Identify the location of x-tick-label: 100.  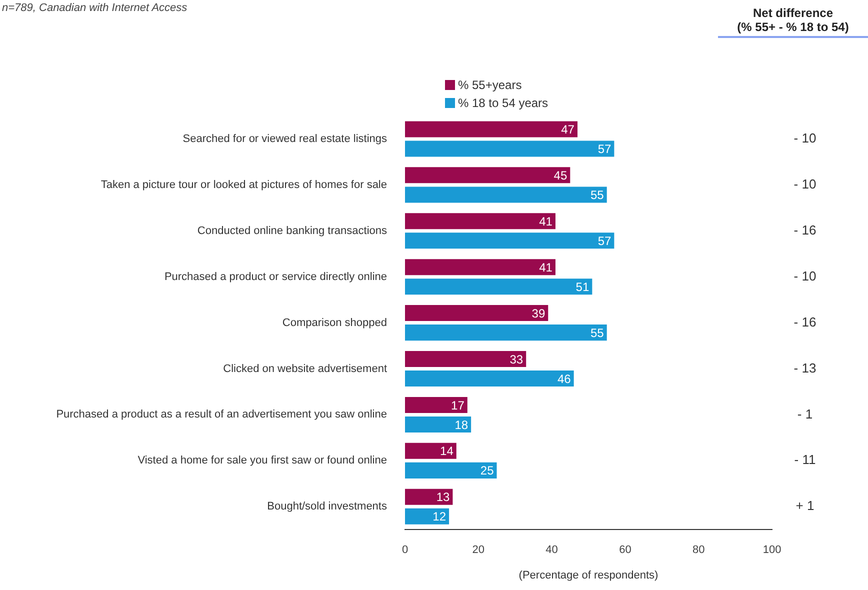
(772, 550).